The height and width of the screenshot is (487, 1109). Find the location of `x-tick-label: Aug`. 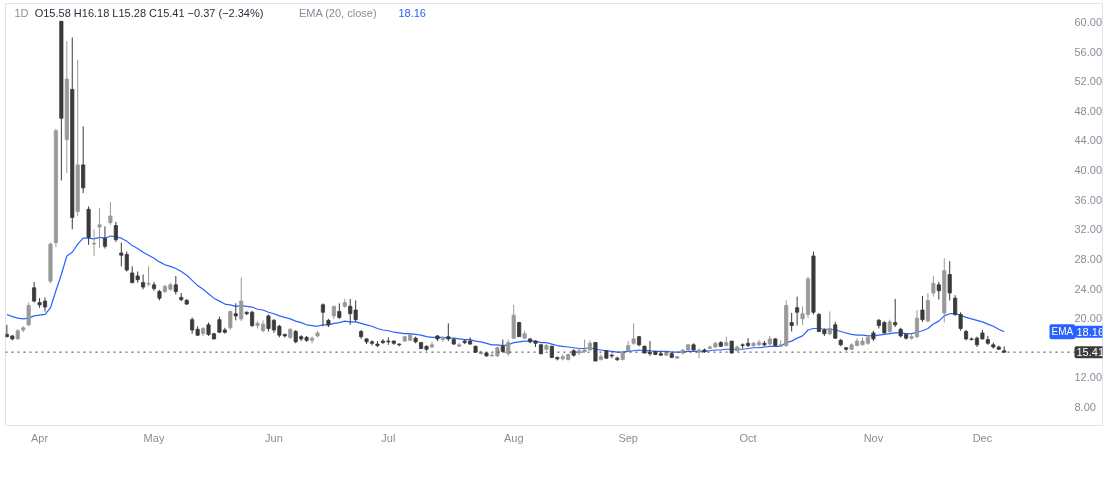

x-tick-label: Aug is located at coordinates (513, 437).